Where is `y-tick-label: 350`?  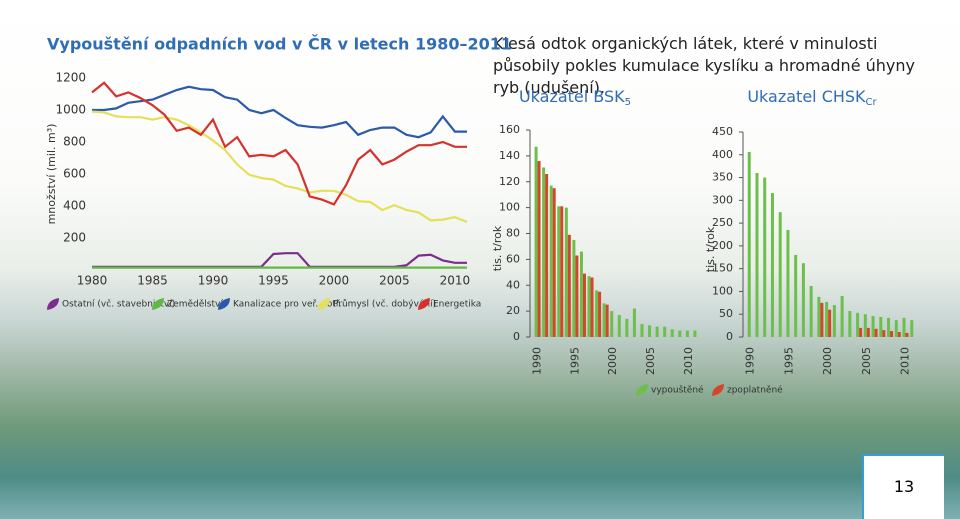
y-tick-label: 350 is located at coordinates (722, 177).